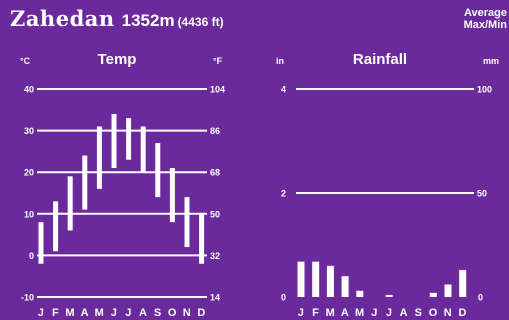 This screenshot has height=320, width=509. I want to click on temp-tick-left: 30, so click(29, 131).